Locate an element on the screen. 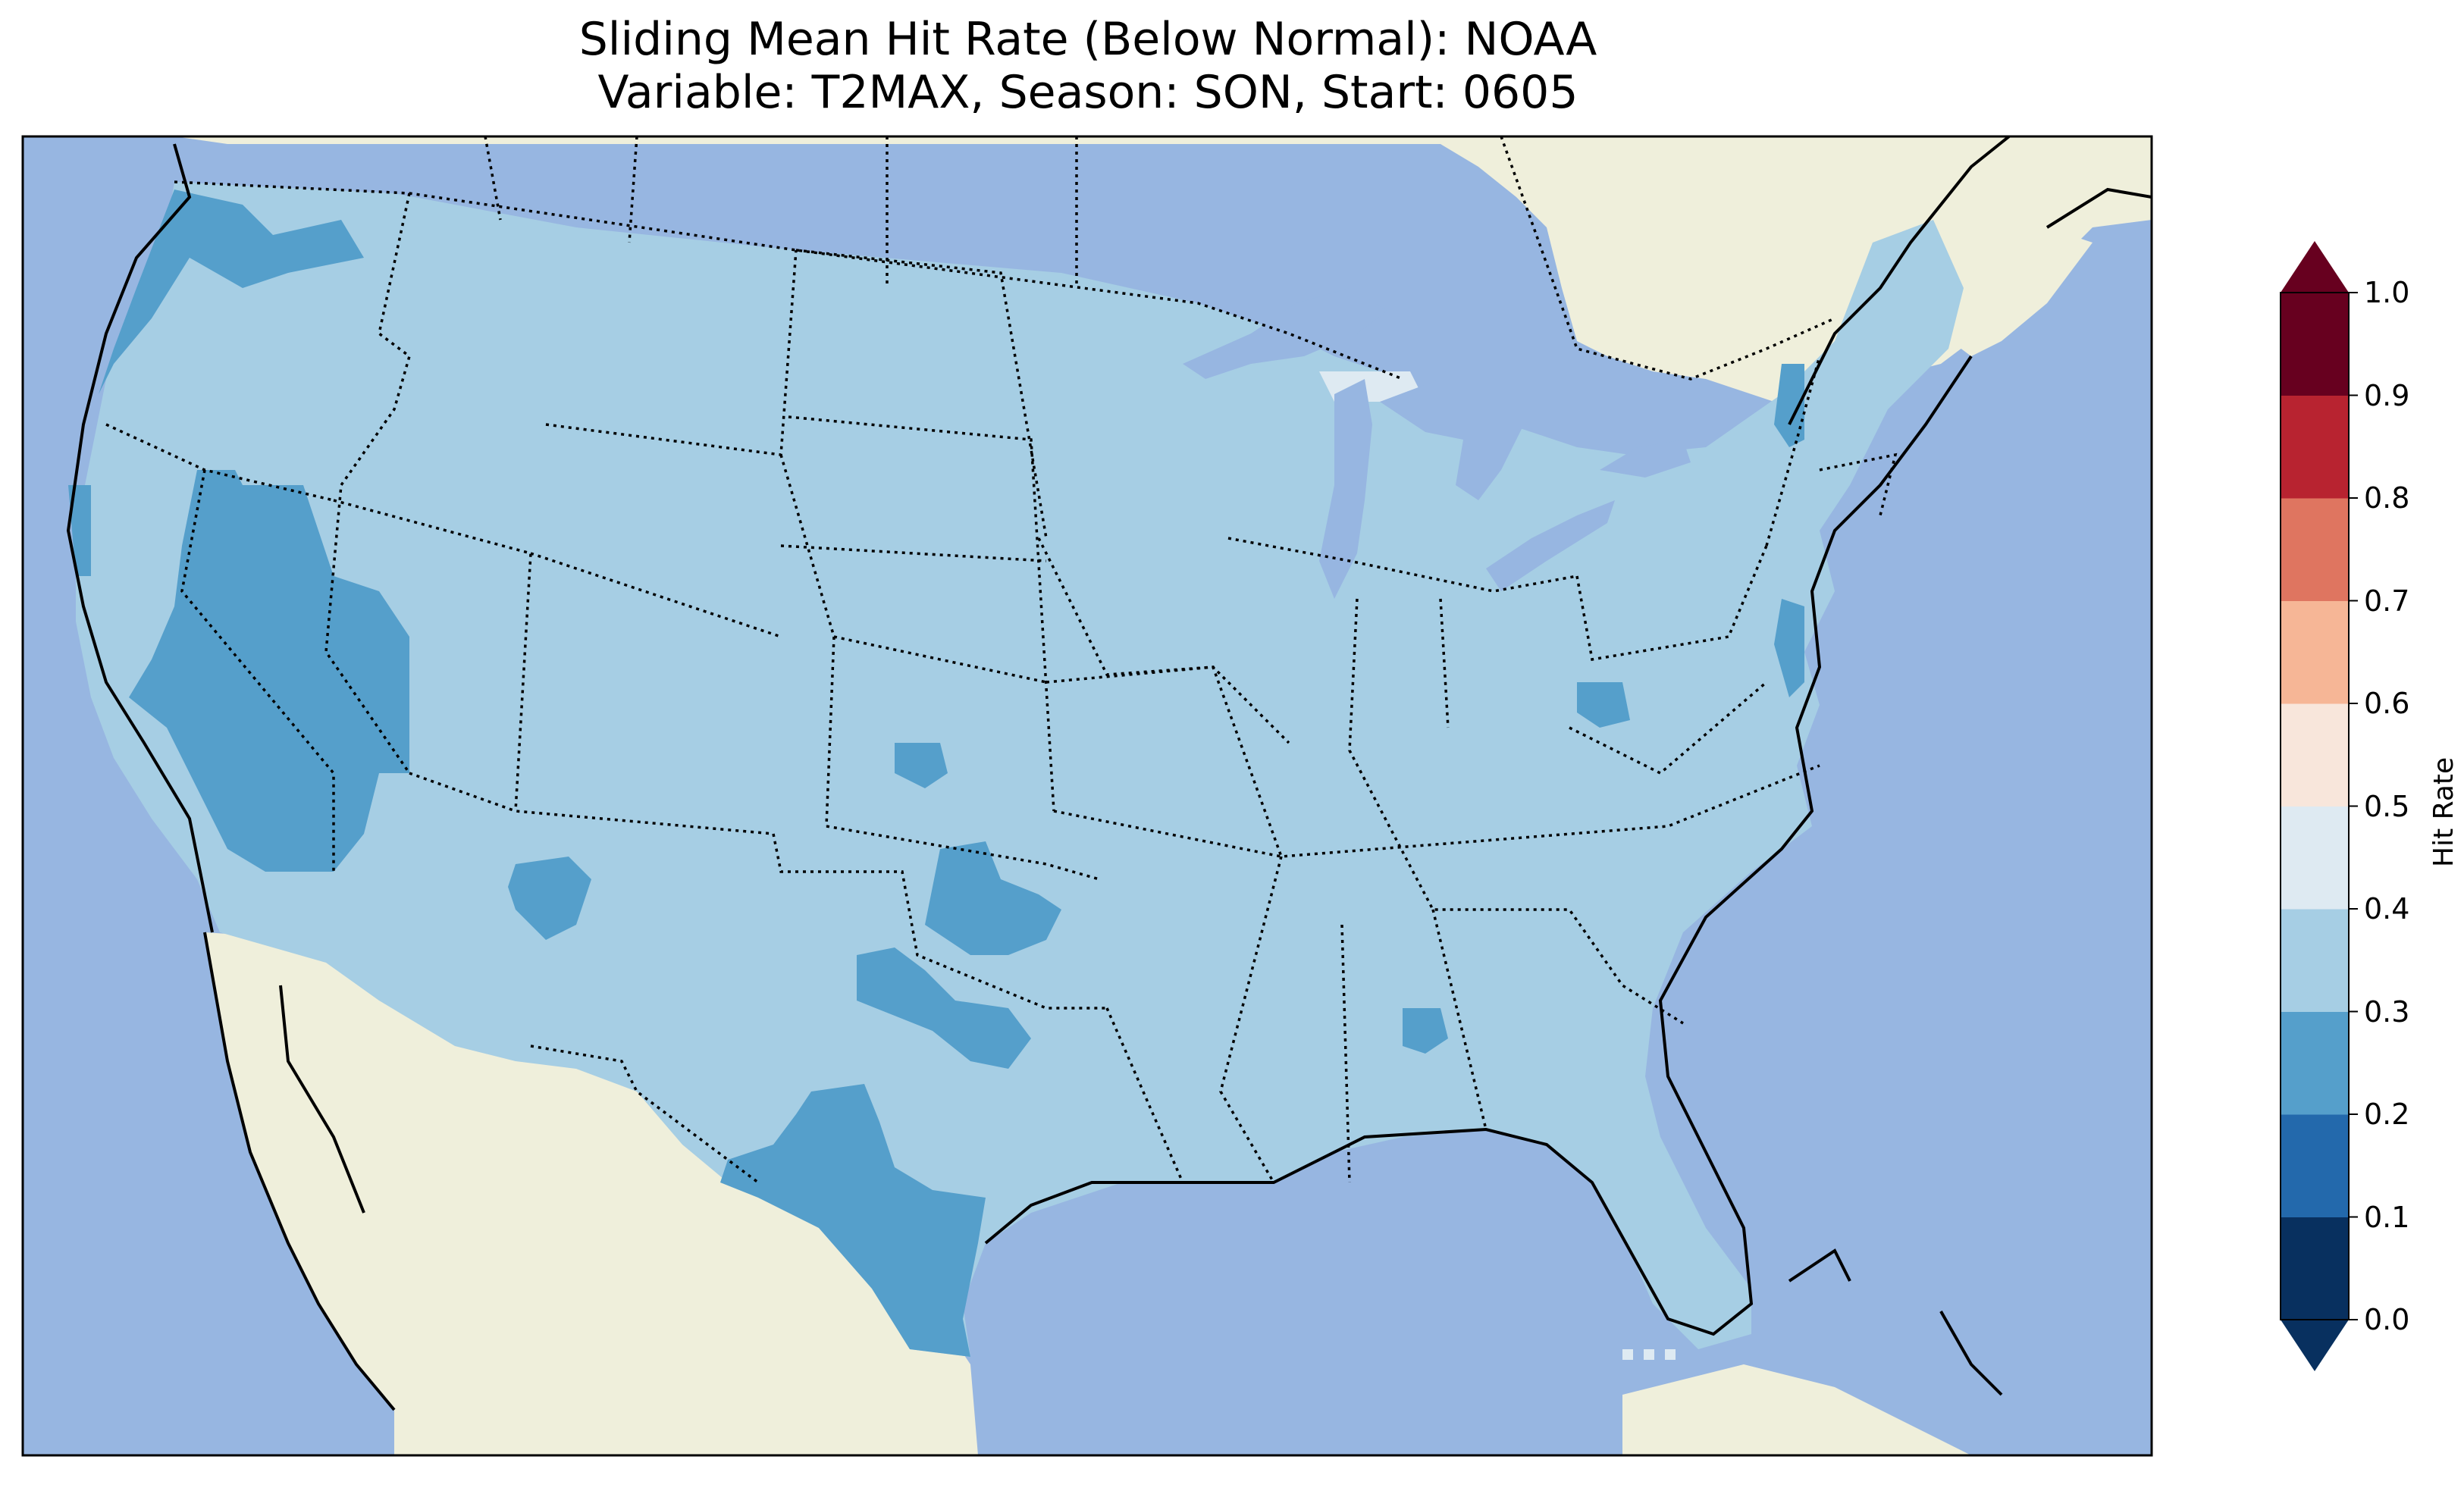 The image size is (2464, 1494). colorbar-tick-label: 0.1 is located at coordinates (2387, 1217).